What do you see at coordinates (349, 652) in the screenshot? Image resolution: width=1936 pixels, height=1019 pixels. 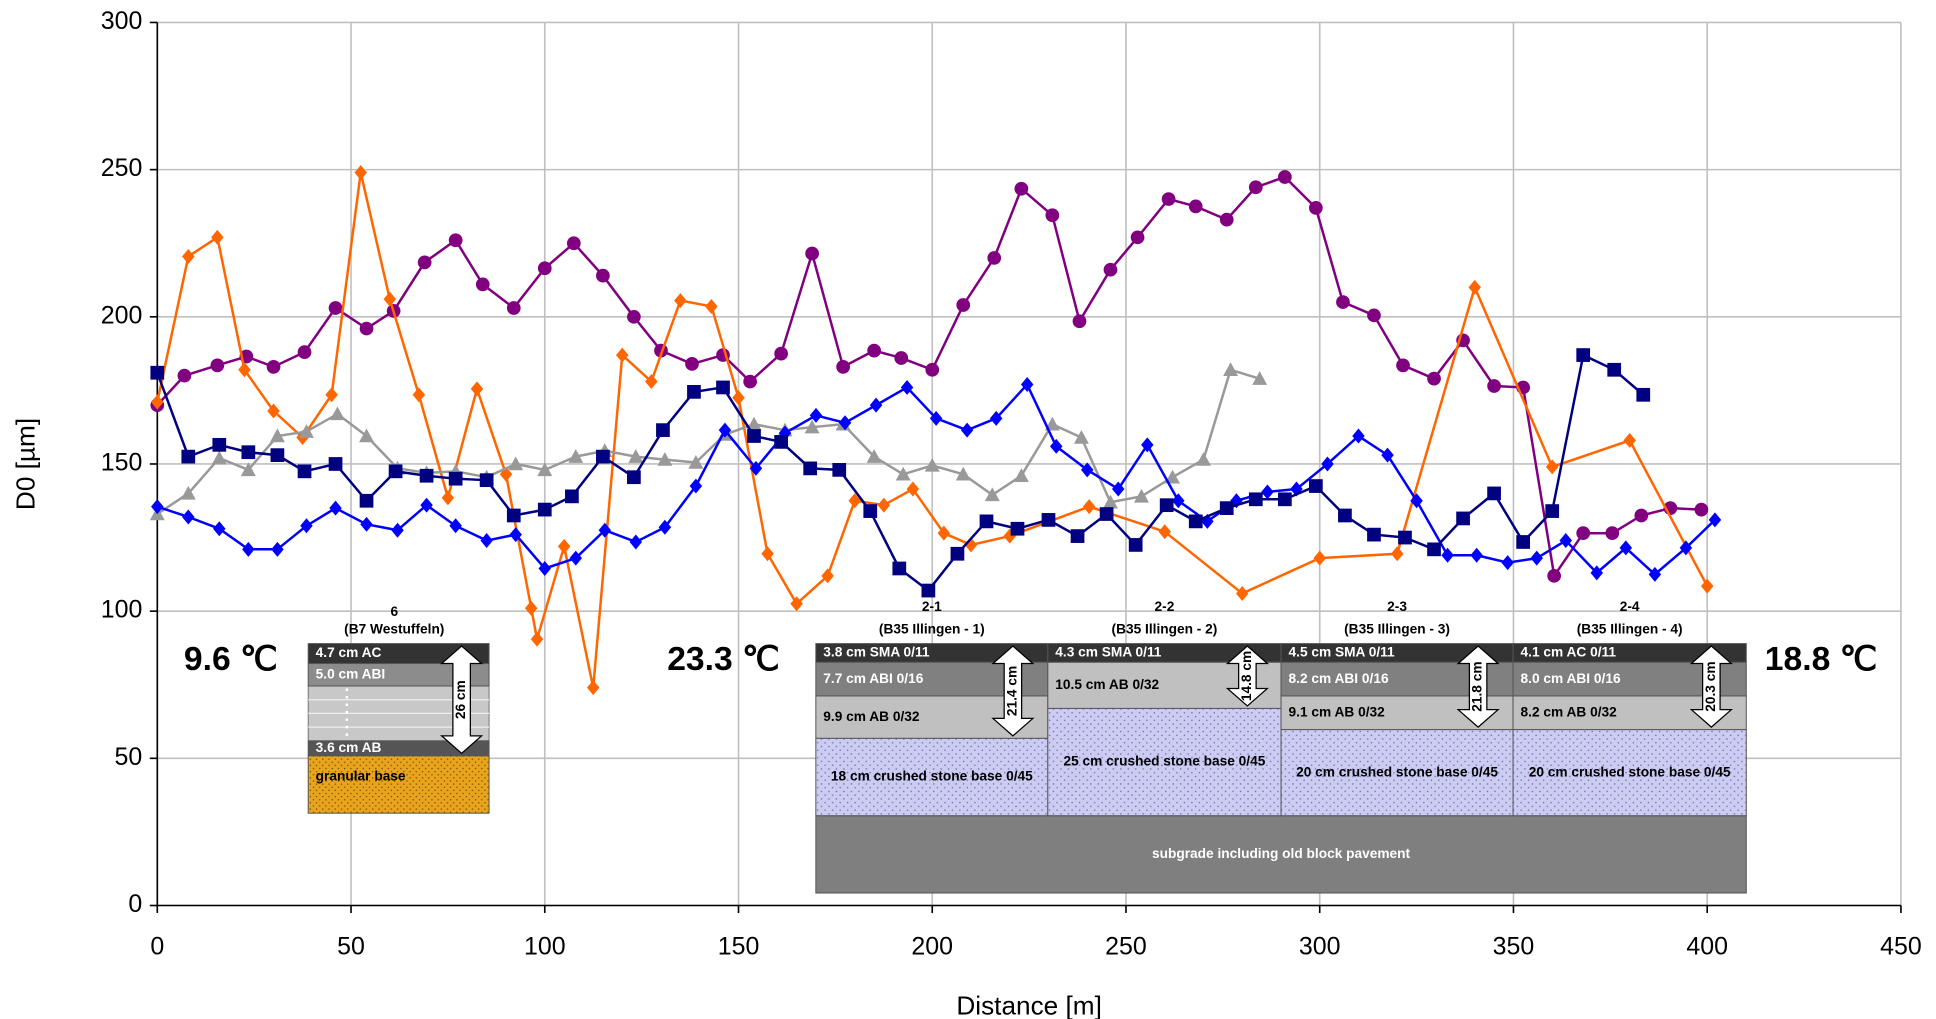 I see `layer-label: 4.7 cm AC` at bounding box center [349, 652].